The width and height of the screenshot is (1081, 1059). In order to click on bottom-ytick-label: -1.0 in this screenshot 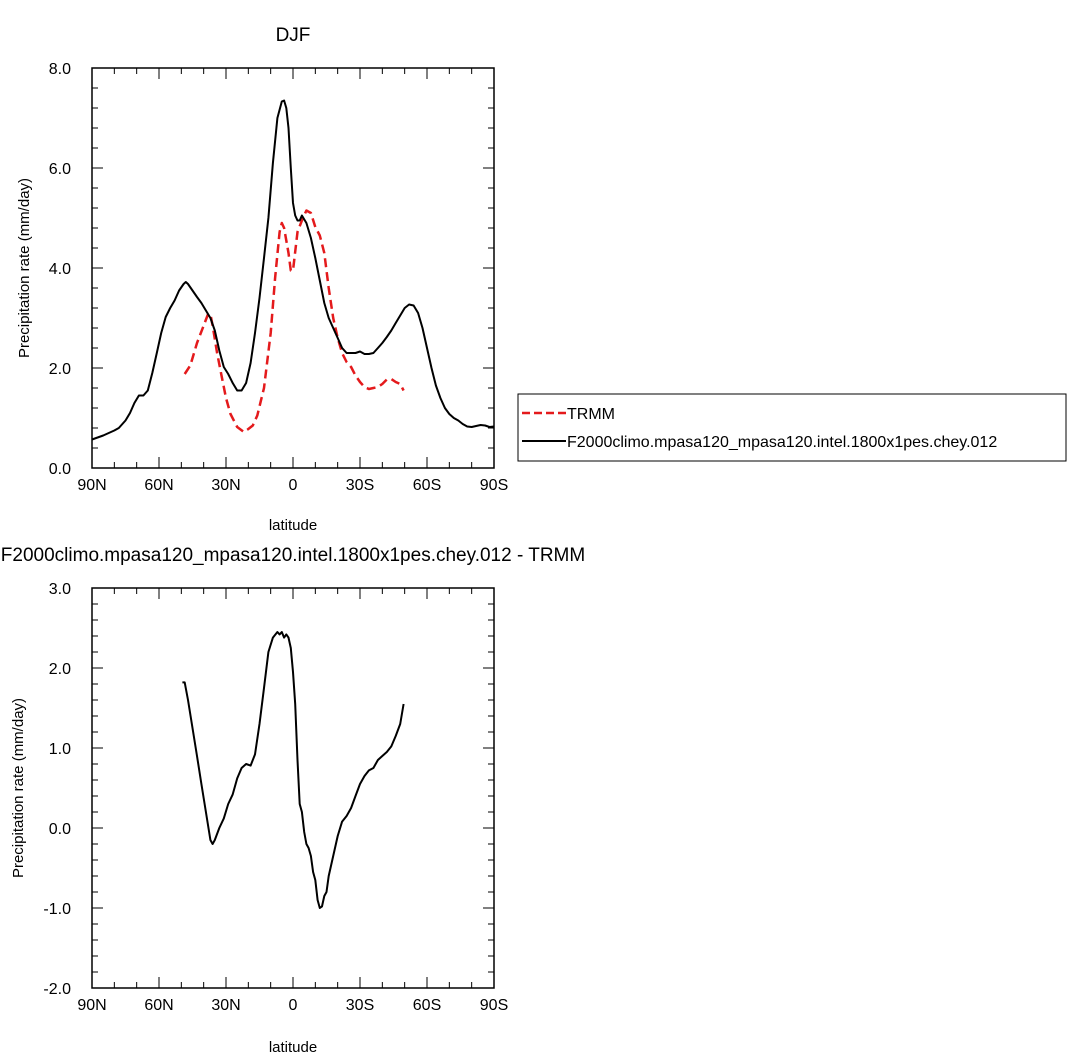, I will do `click(57, 909)`.